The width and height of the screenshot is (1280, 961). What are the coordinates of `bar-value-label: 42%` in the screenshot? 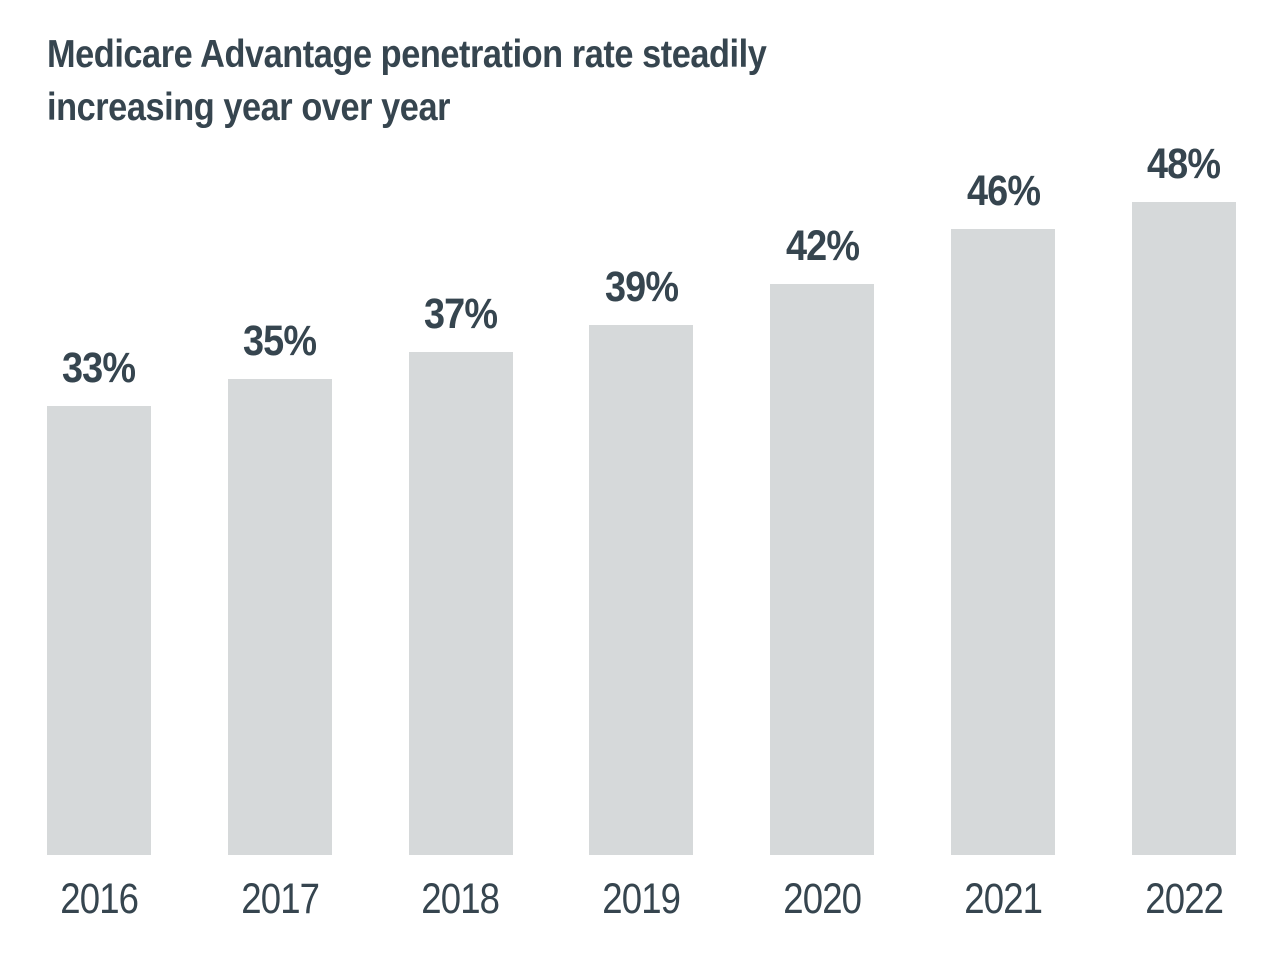 It's located at (822, 246).